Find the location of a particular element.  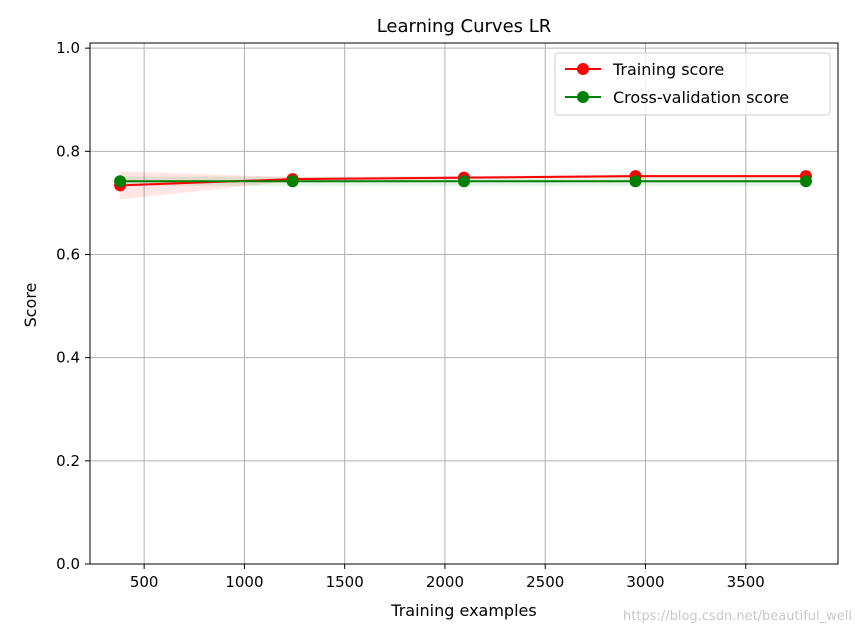

chart-title: Learning Curves LR is located at coordinates (464, 26).